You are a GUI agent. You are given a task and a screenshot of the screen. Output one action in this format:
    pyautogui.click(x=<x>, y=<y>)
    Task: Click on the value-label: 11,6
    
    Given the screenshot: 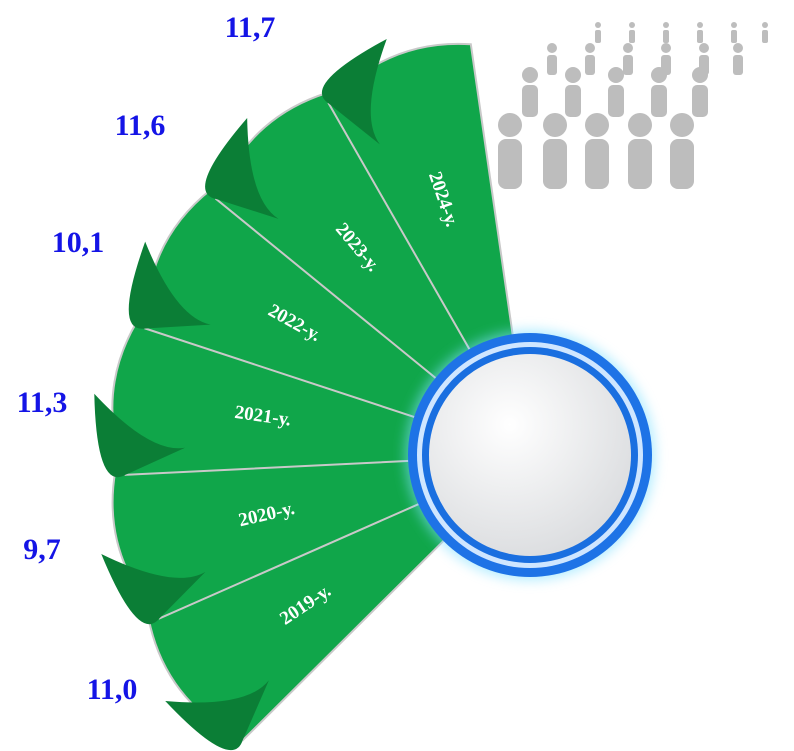 What is the action you would take?
    pyautogui.click(x=140, y=125)
    